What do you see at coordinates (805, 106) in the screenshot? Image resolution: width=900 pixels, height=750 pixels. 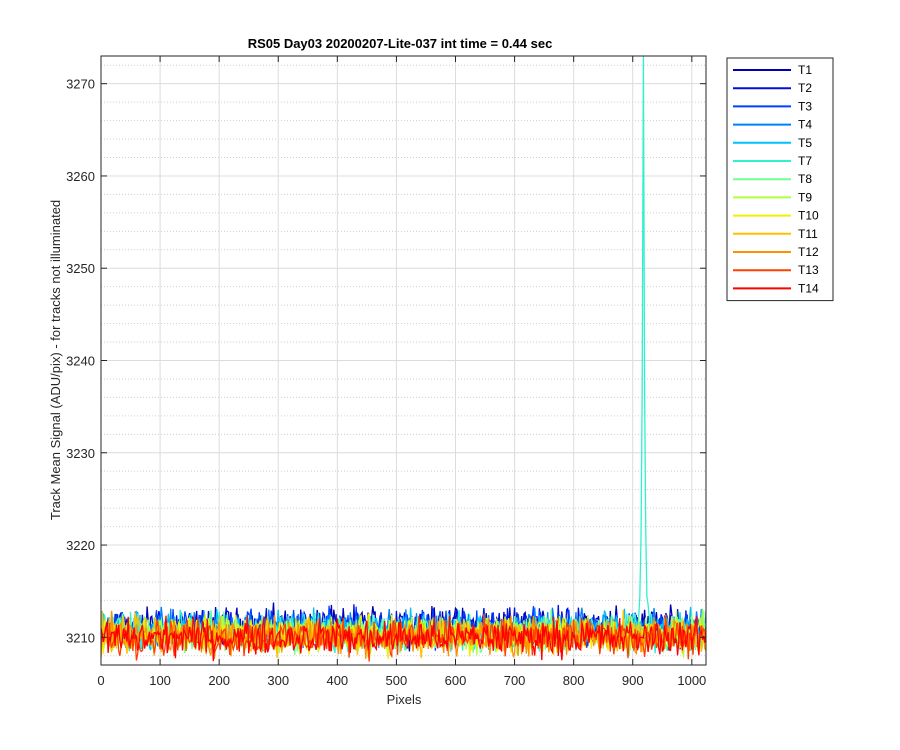 I see `legend-label: T3` at bounding box center [805, 106].